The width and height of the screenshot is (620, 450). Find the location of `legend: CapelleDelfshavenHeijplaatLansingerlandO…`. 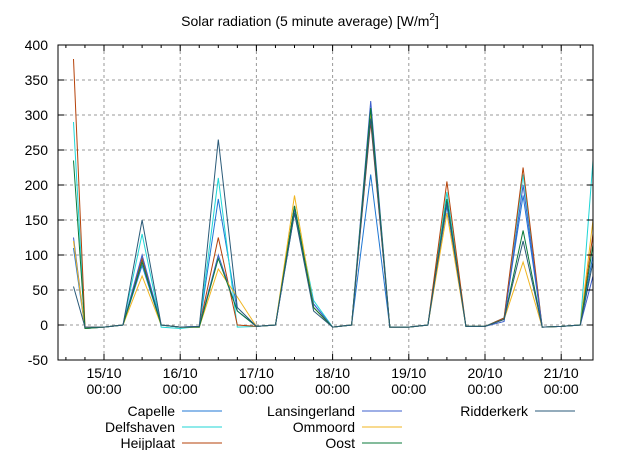

legend: CapelleDelfshavenHeijplaatLansingerlandO… is located at coordinates (340, 426).